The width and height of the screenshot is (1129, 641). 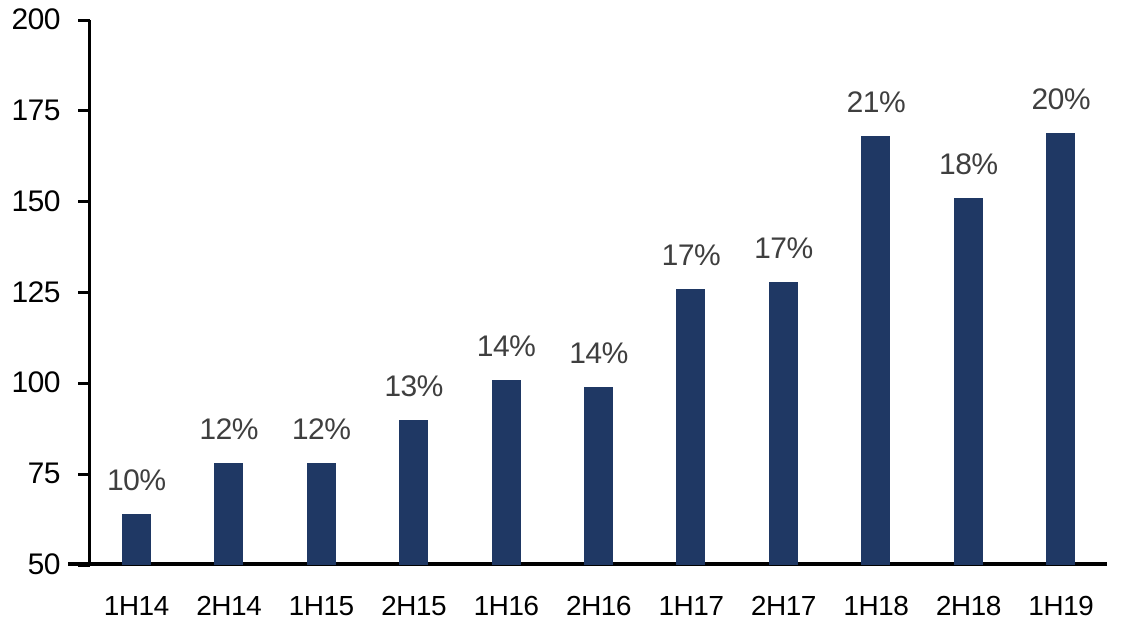 What do you see at coordinates (506, 292) in the screenshot?
I see `bar-slot-1h16: 14%` at bounding box center [506, 292].